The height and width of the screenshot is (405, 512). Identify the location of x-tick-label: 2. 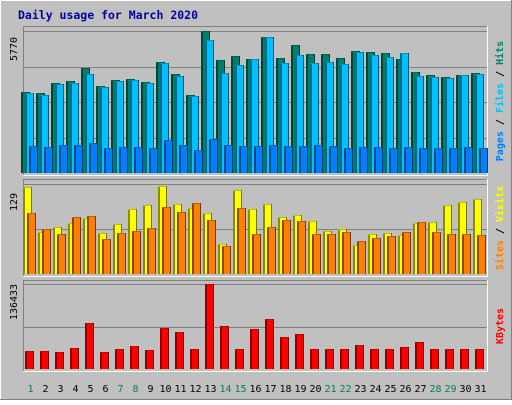
(45, 389).